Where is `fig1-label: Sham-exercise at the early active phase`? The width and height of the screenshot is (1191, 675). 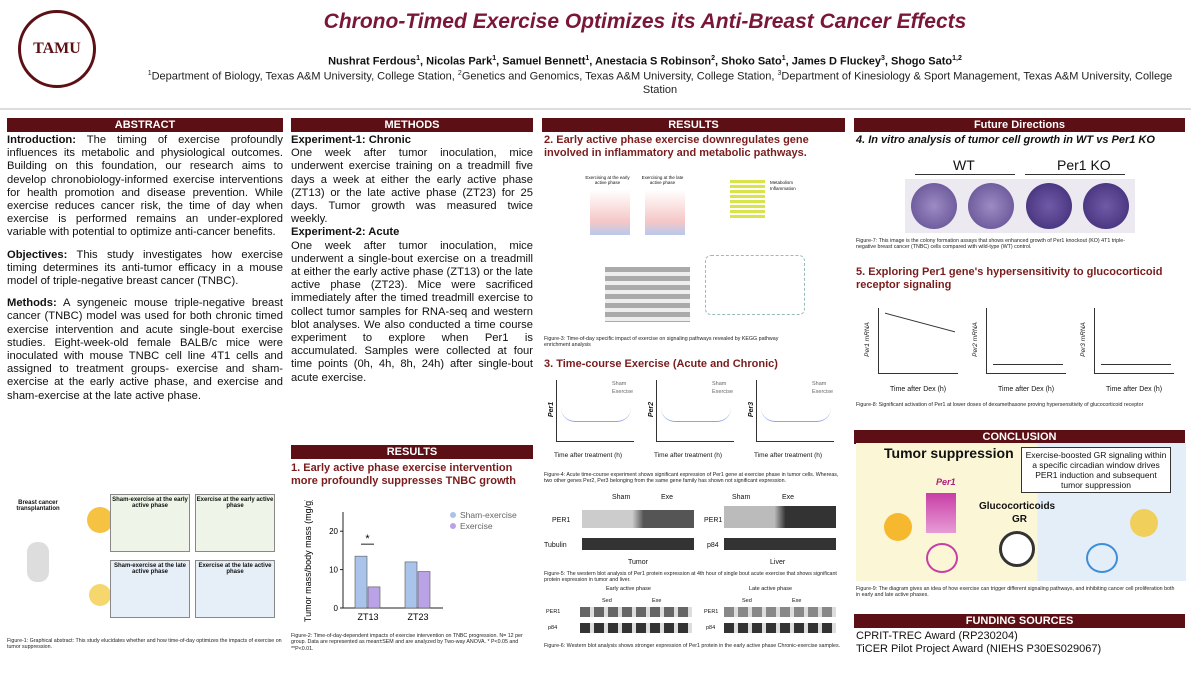 fig1-label: Sham-exercise at the early active phase is located at coordinates (150, 503).